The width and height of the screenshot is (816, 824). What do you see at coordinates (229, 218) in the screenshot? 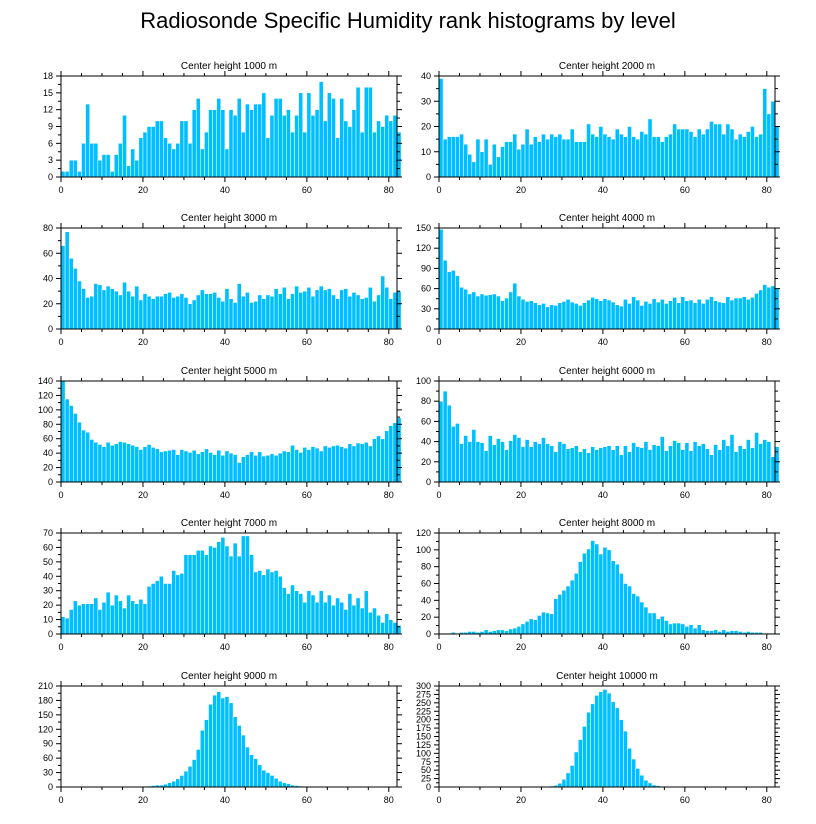
I see `panel-title: Center height 3000 m` at bounding box center [229, 218].